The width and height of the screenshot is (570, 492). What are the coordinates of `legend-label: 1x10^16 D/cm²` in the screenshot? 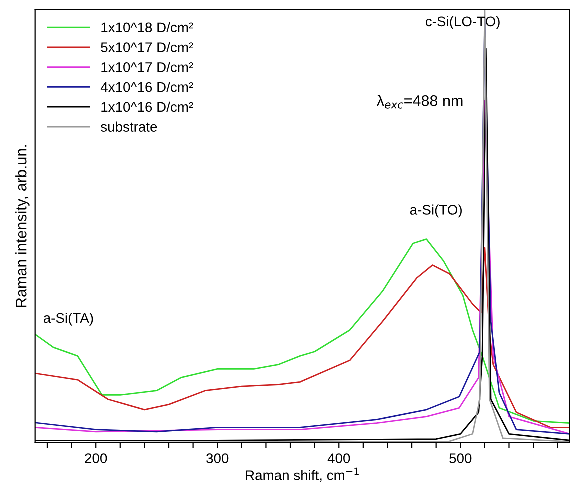 It's located at (148, 107).